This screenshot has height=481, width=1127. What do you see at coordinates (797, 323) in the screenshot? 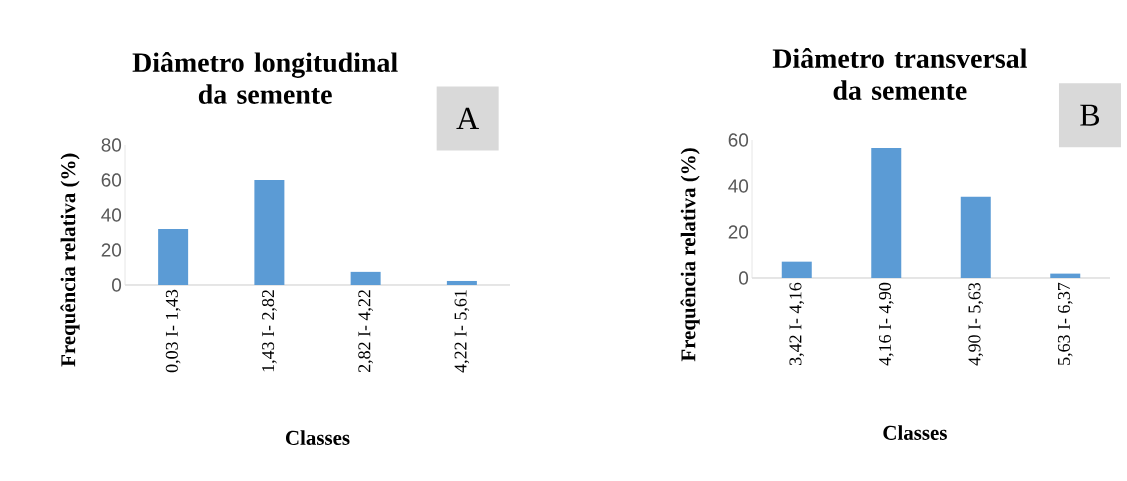
I see `x-tick-label: 3,42 I- 4,16` at bounding box center [797, 323].